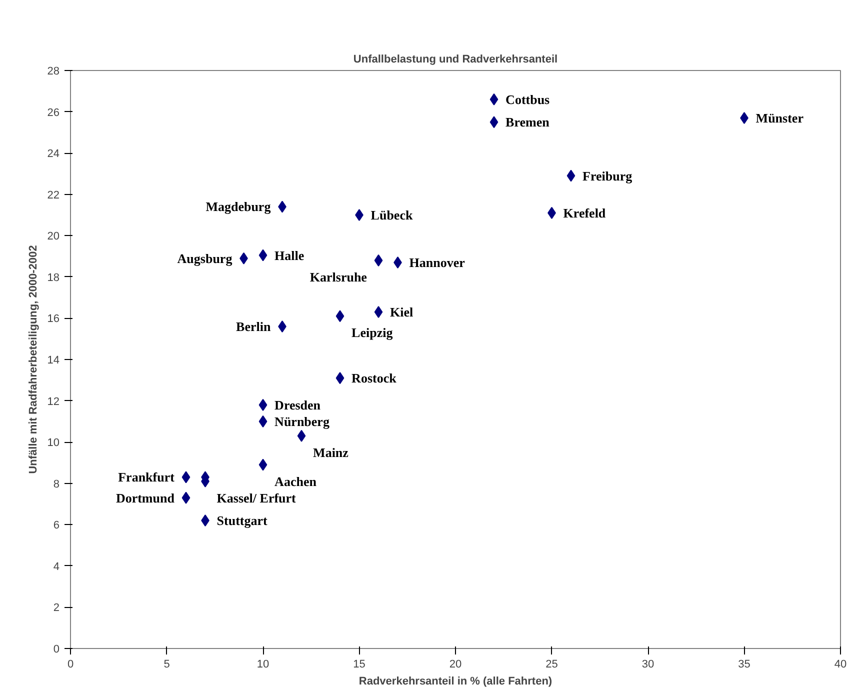  What do you see at coordinates (53, 402) in the screenshot?
I see `y-tick-label: 12` at bounding box center [53, 402].